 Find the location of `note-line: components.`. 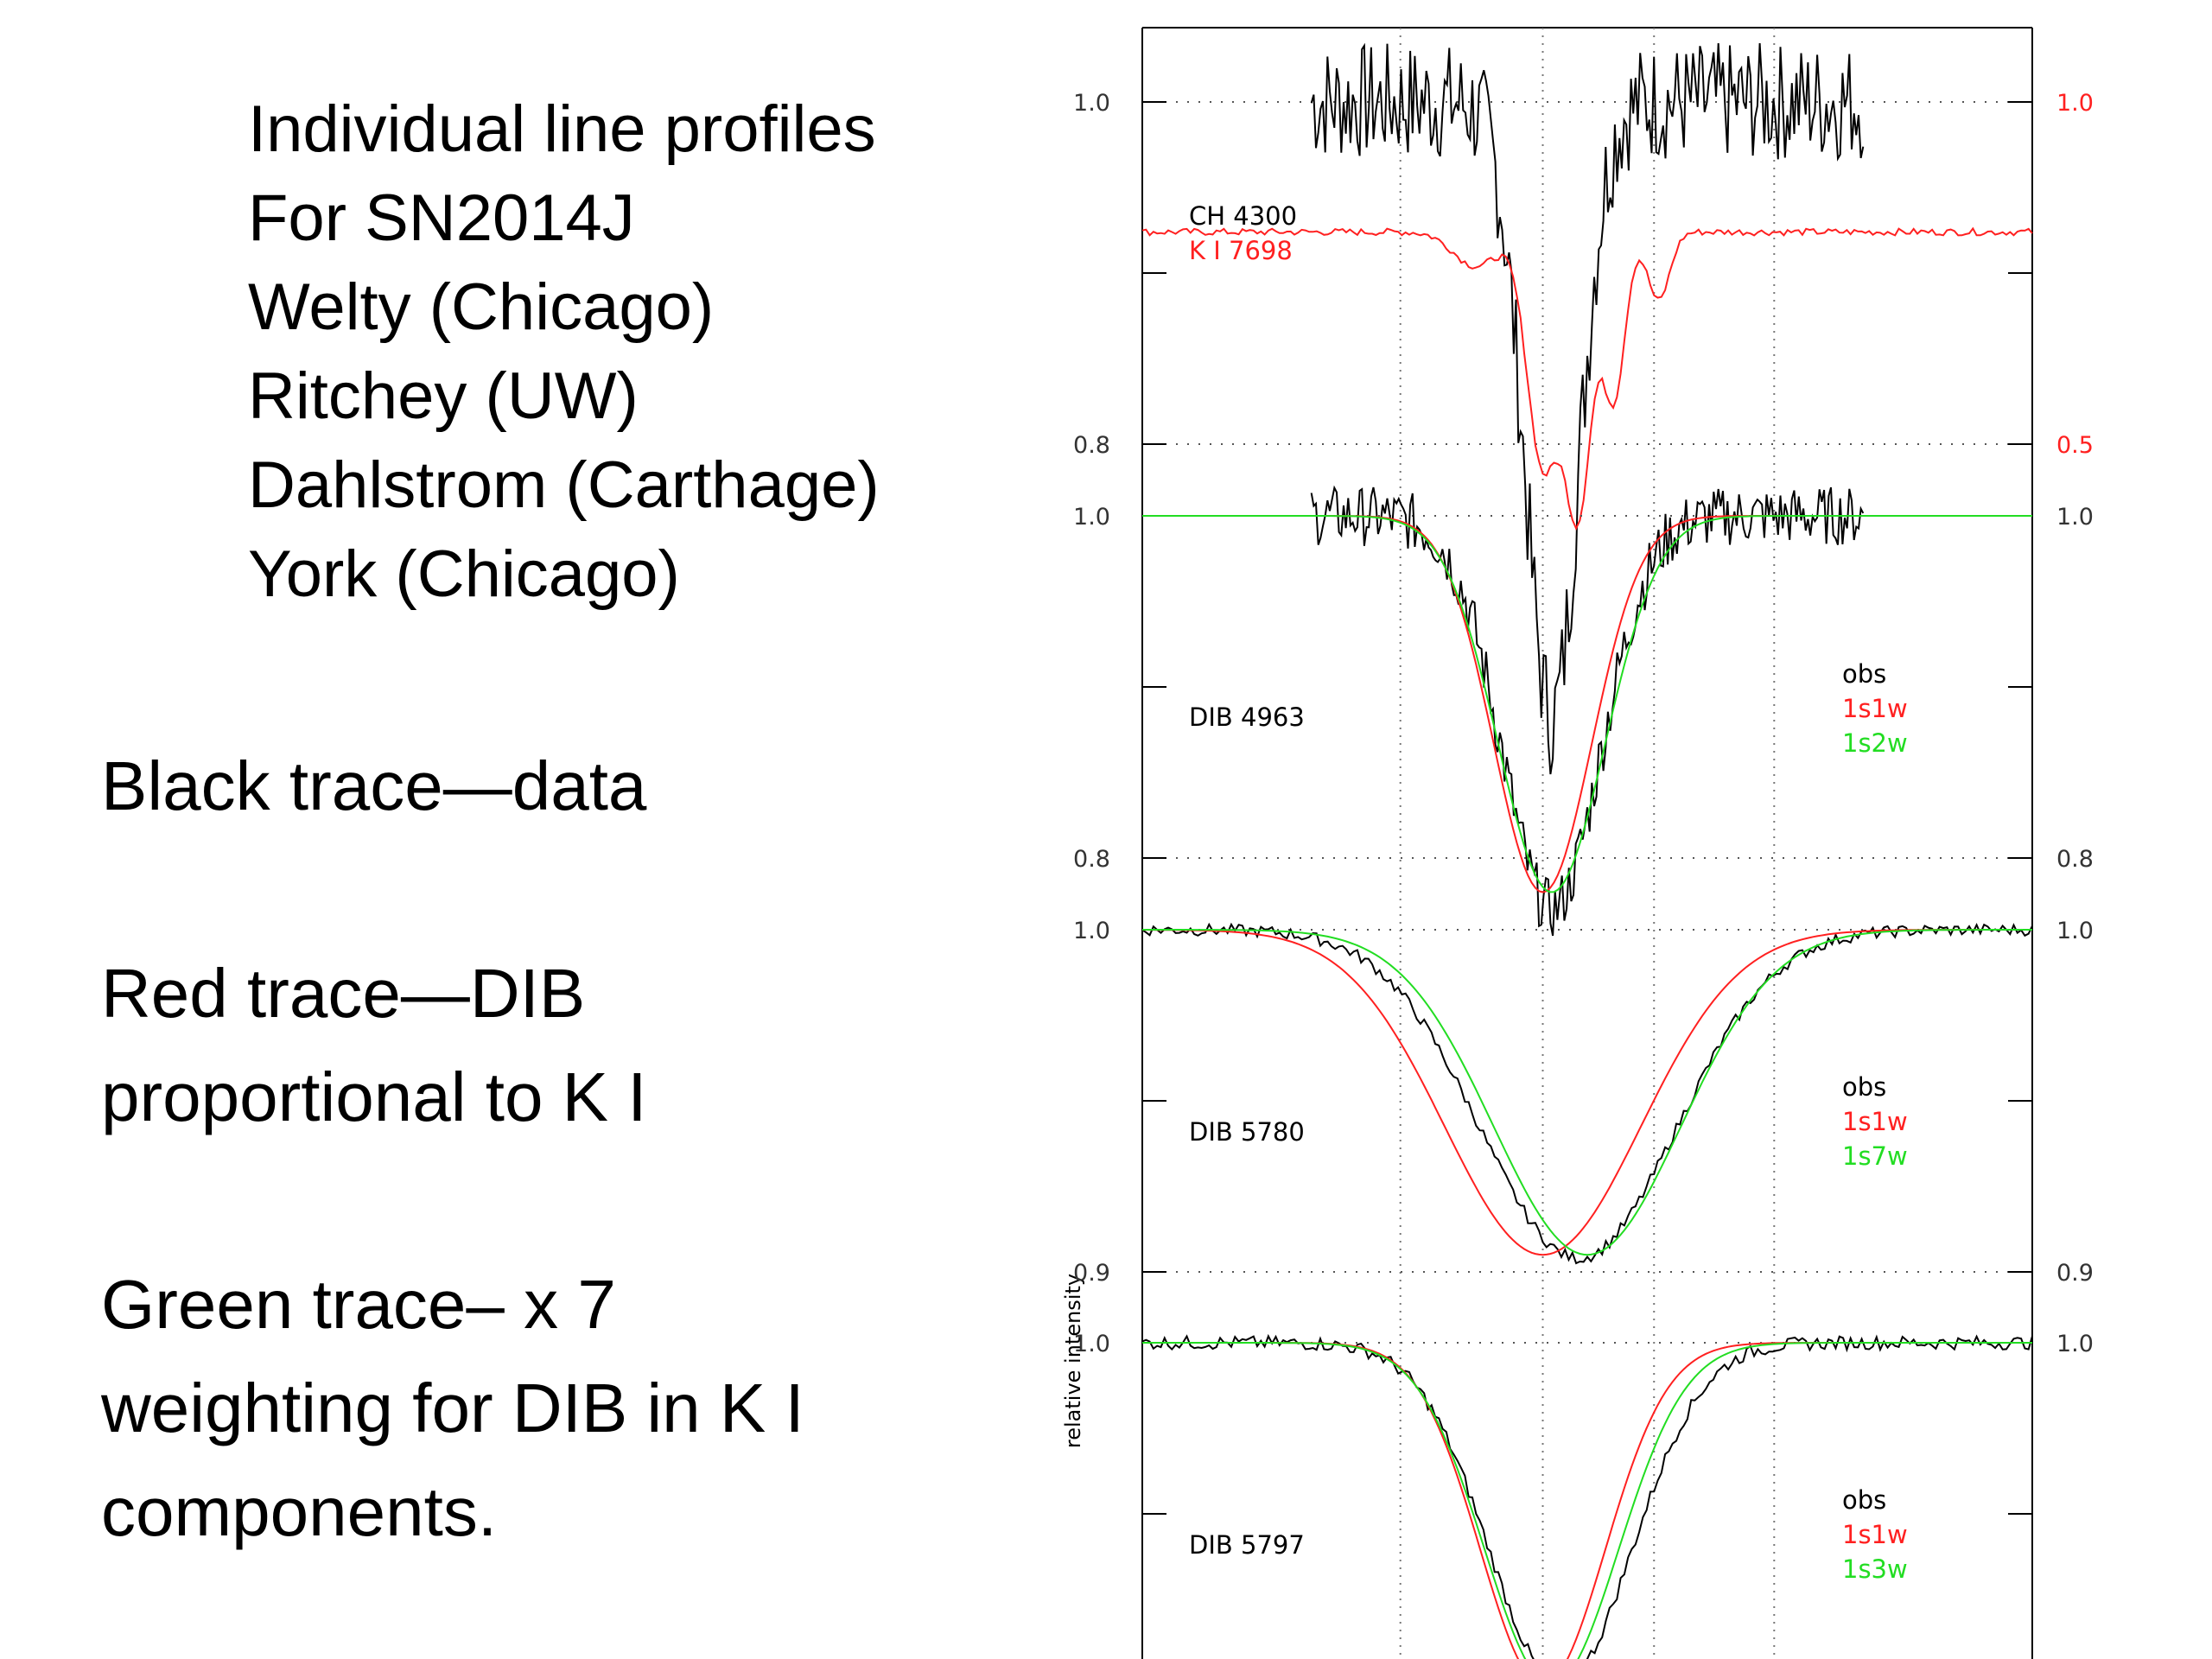

note-line: components. is located at coordinates (299, 1511).